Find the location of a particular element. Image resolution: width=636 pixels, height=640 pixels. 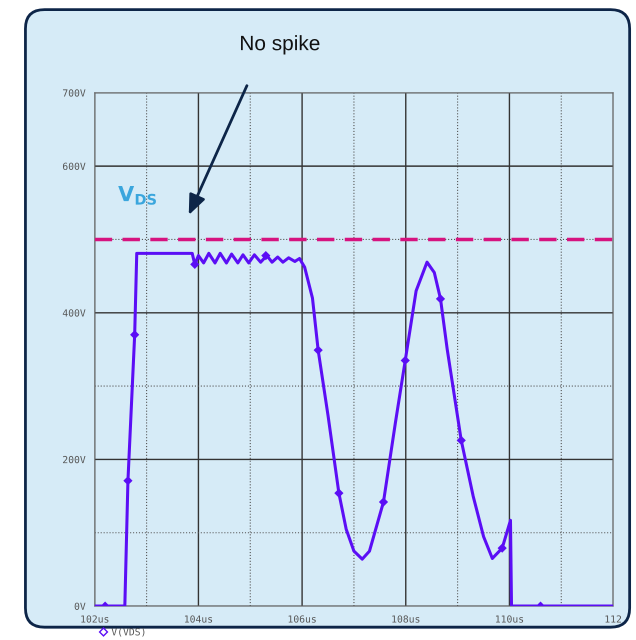

legend-label: V(VDS) is located at coordinates (128, 632).